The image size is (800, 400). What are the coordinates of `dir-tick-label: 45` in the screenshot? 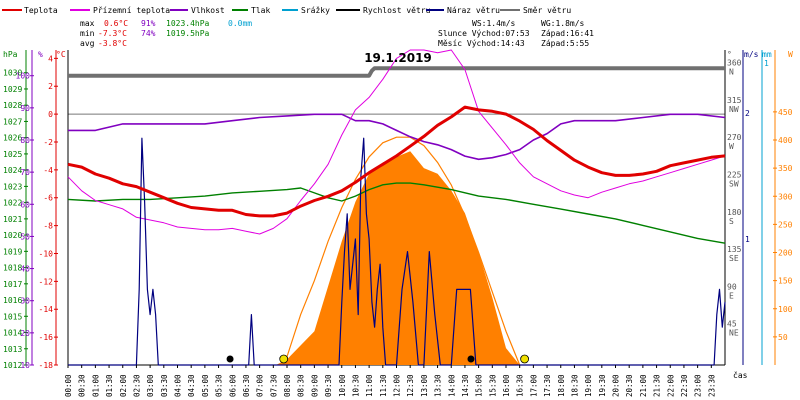 It's located at (732, 324).